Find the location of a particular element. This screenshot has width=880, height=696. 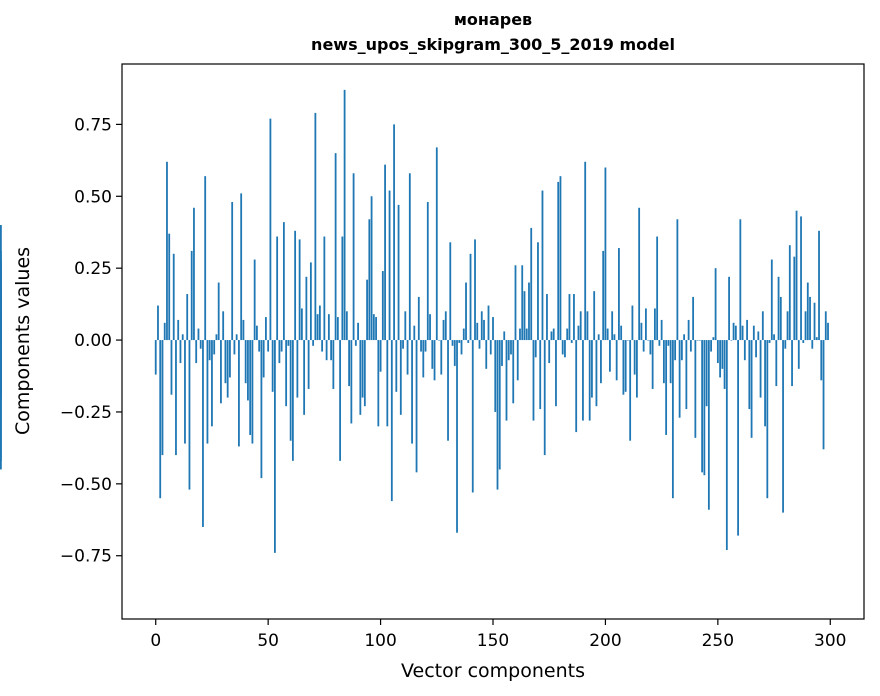

y-tick-label: −0.75 is located at coordinates (86, 557).